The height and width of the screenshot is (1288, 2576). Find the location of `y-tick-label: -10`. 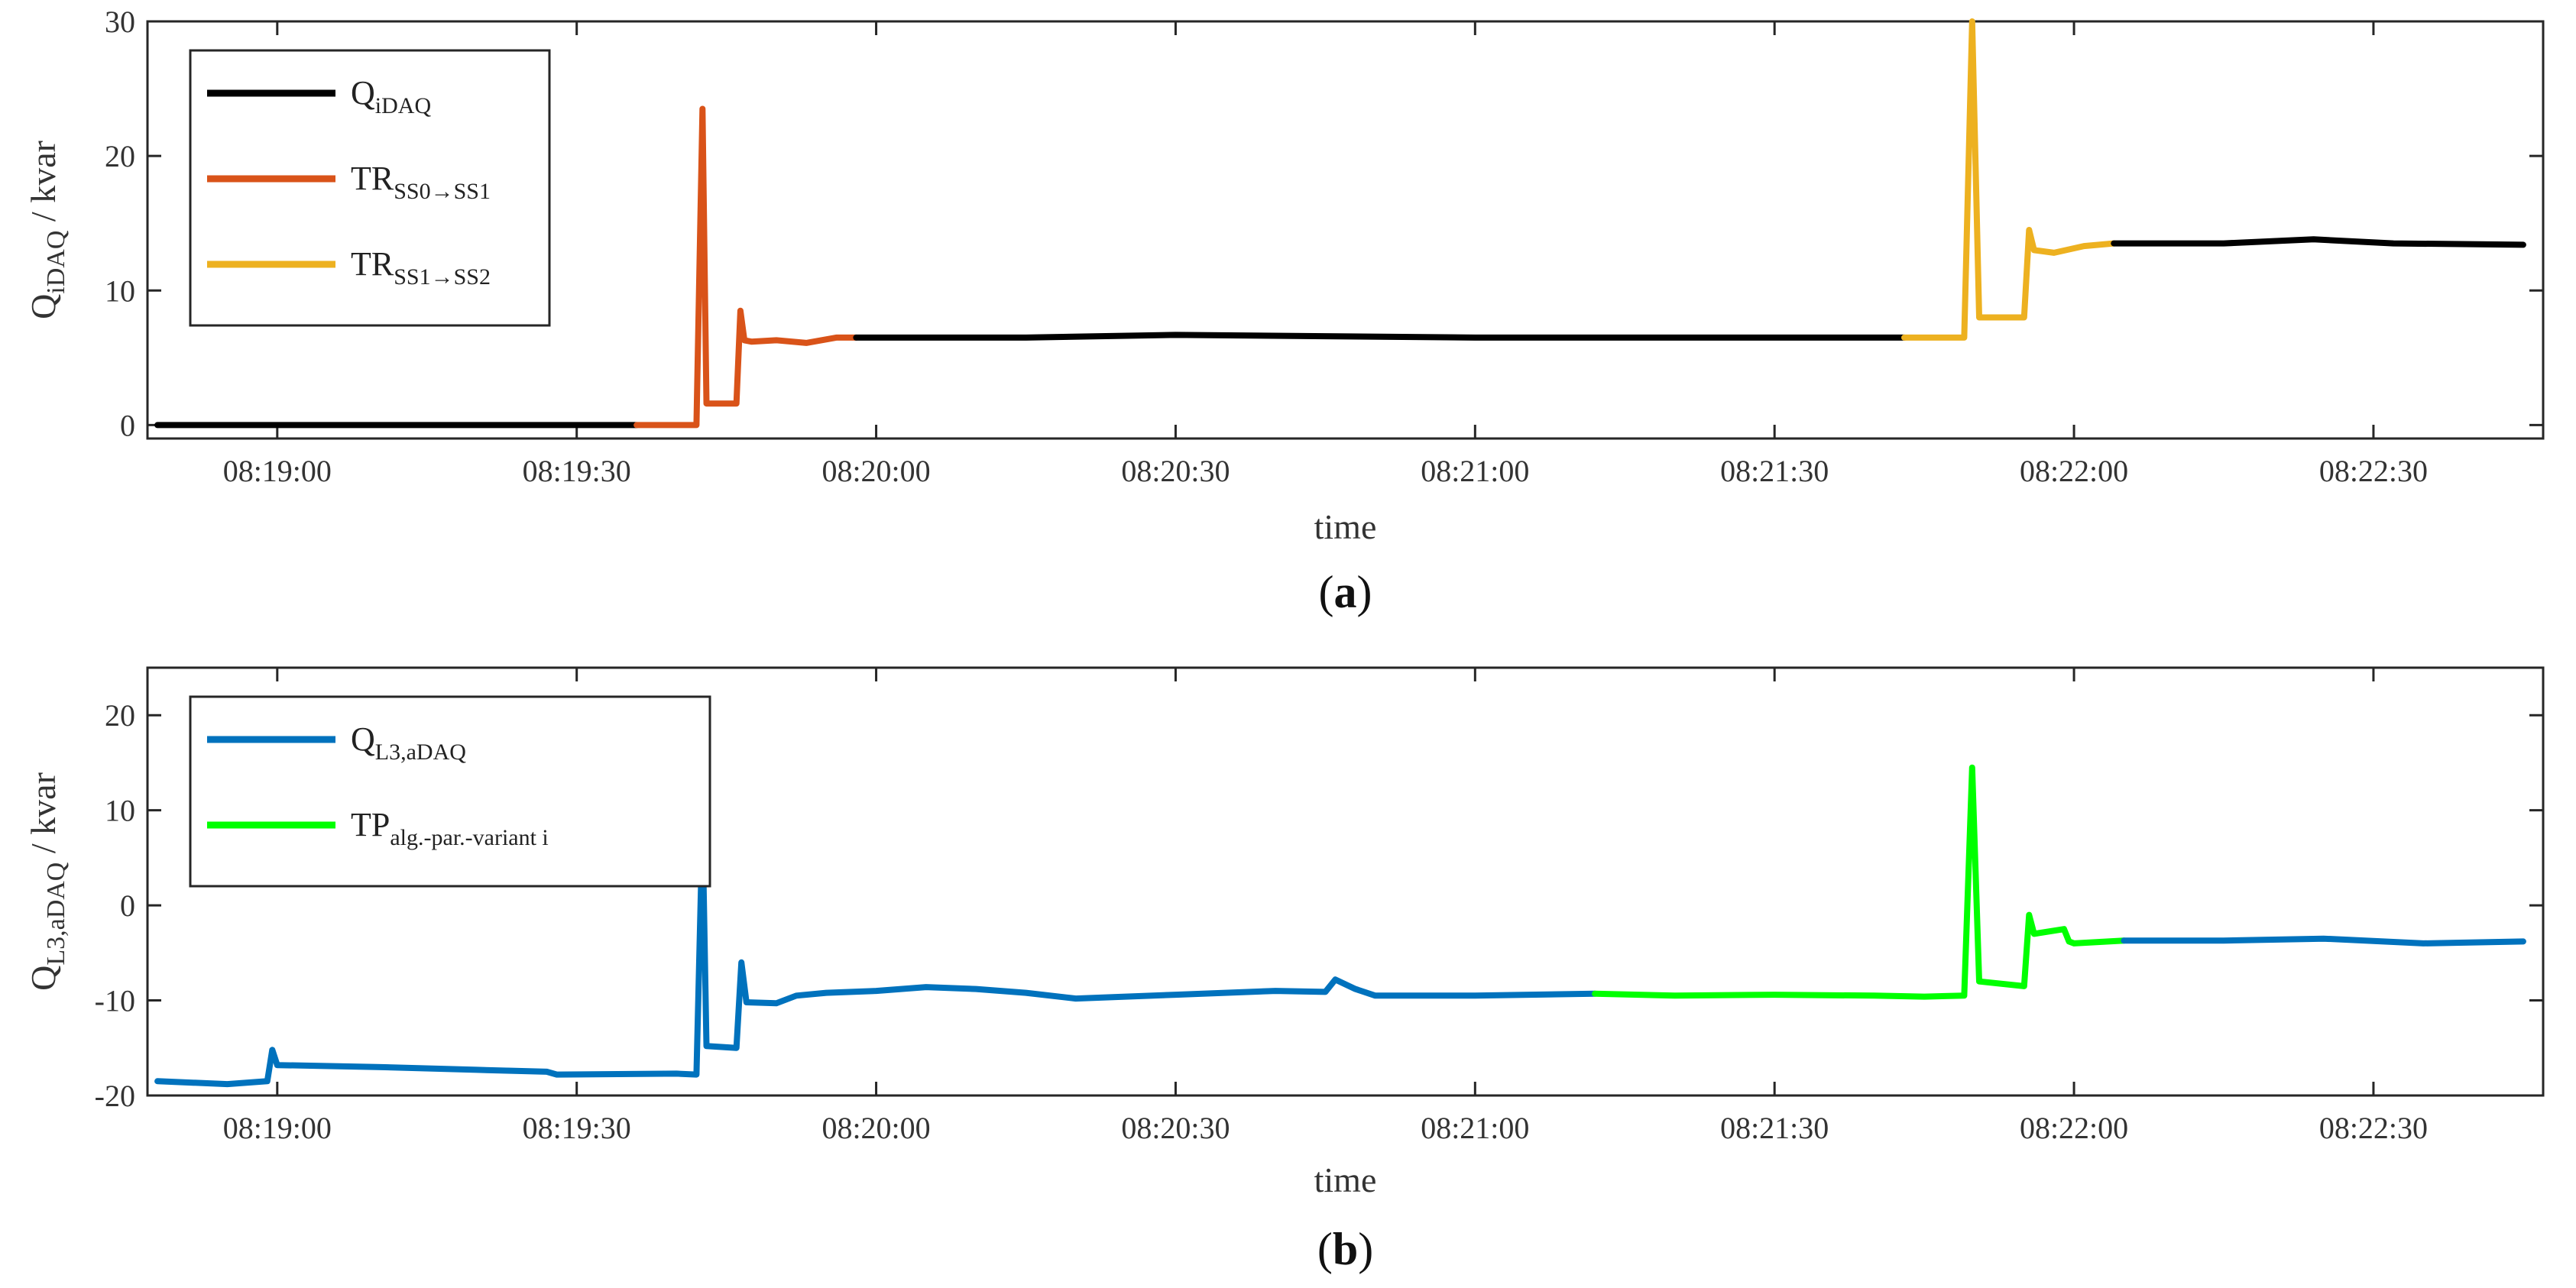

y-tick-label: -10 is located at coordinates (115, 1001).